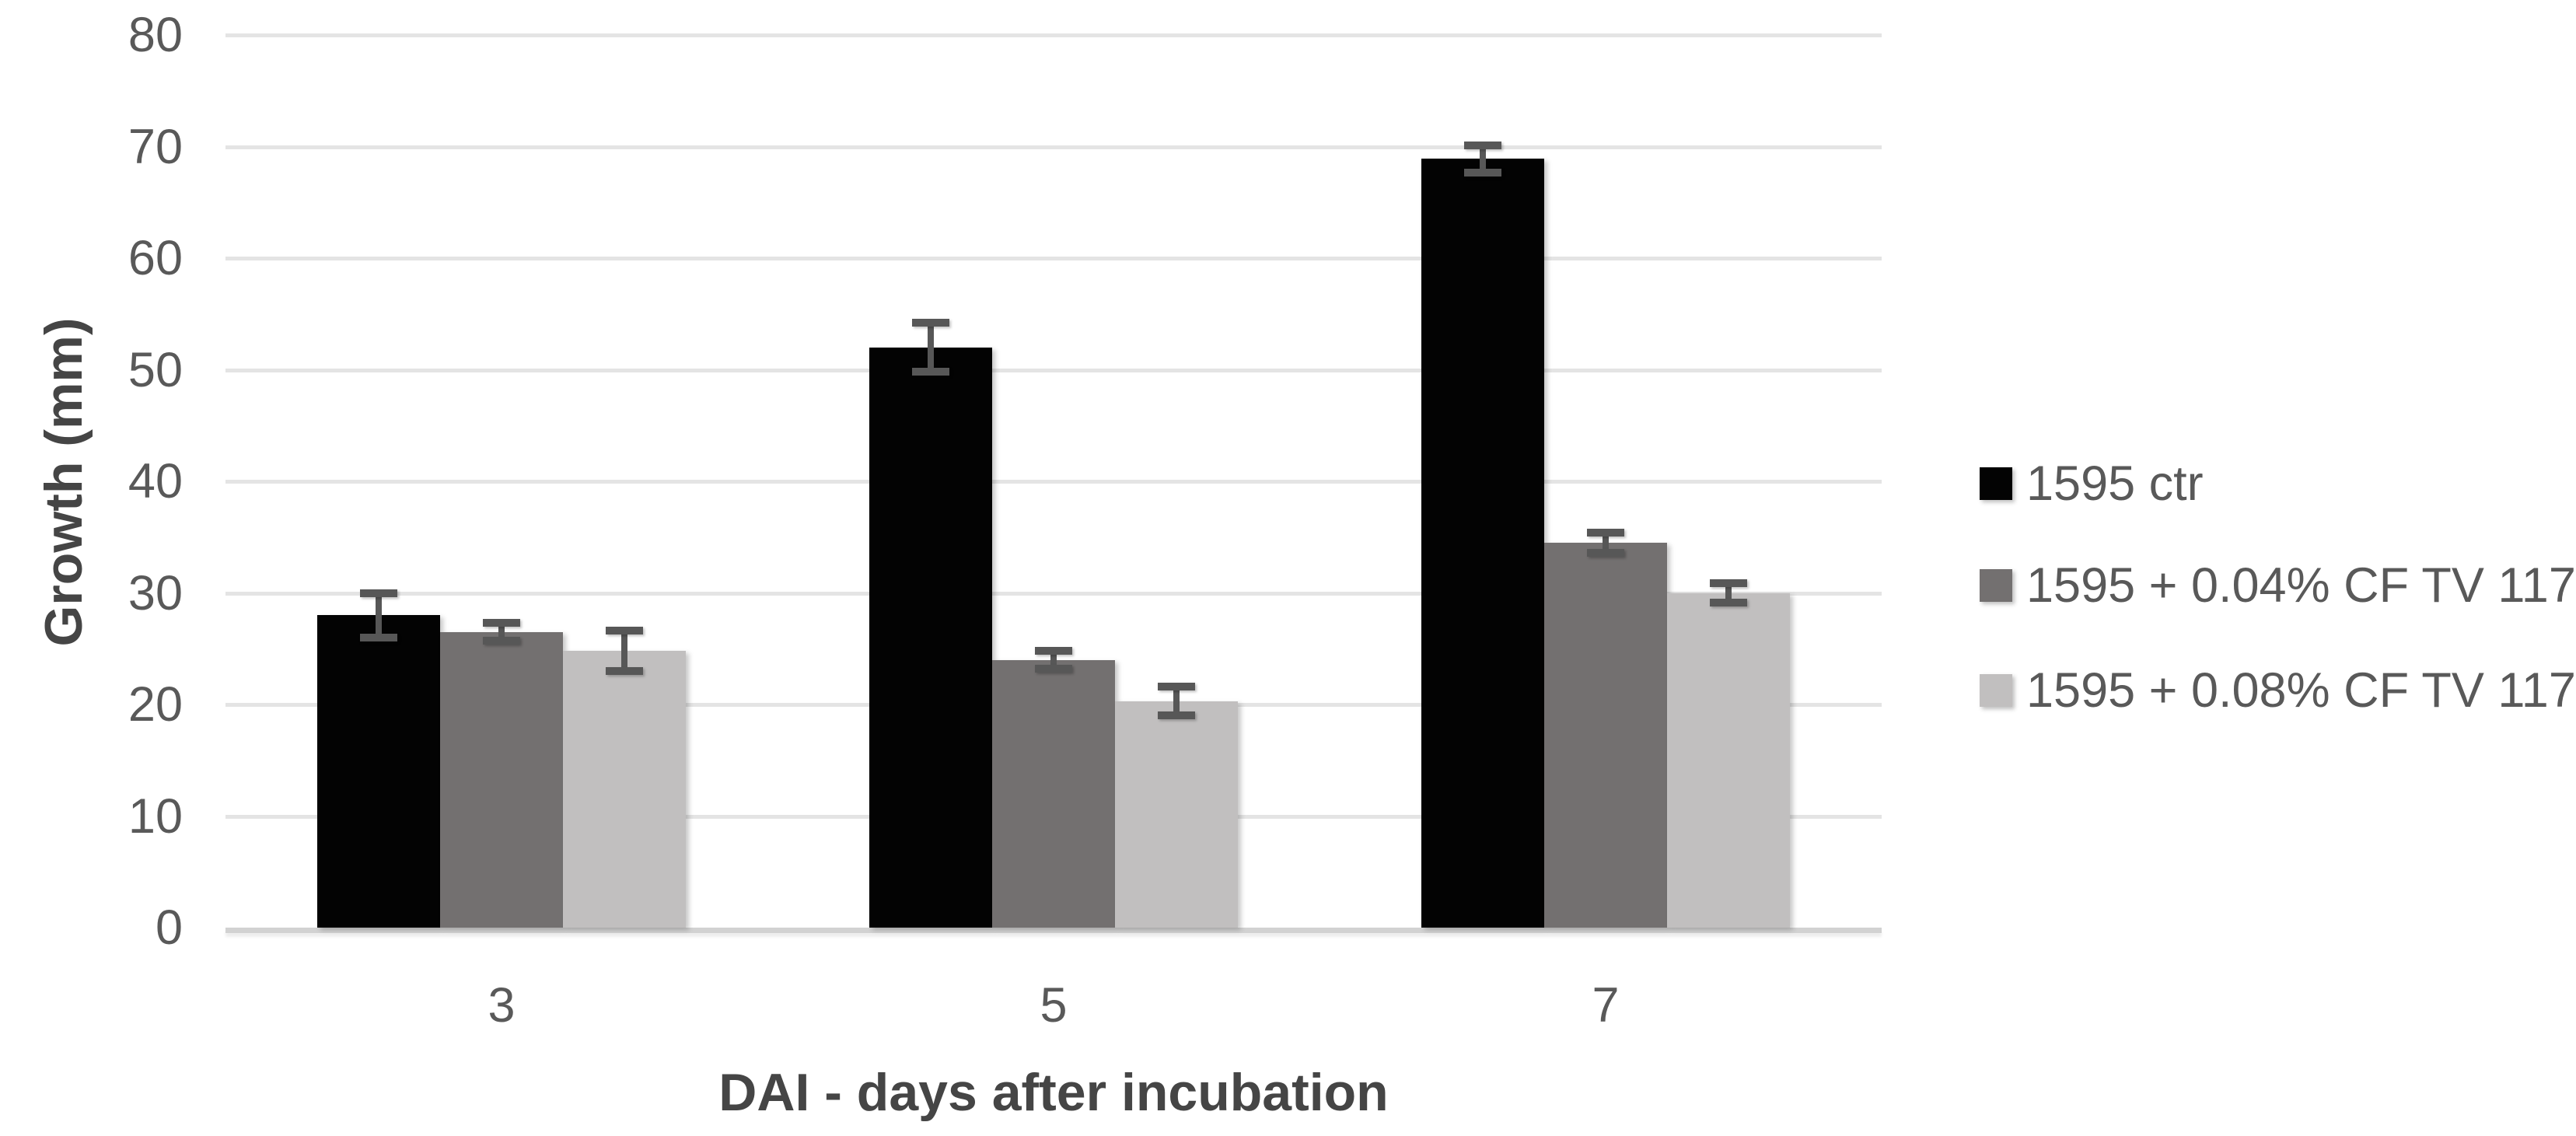 This screenshot has height=1136, width=2576. Describe the element at coordinates (502, 1006) in the screenshot. I see `x-tick-label: 3` at that location.